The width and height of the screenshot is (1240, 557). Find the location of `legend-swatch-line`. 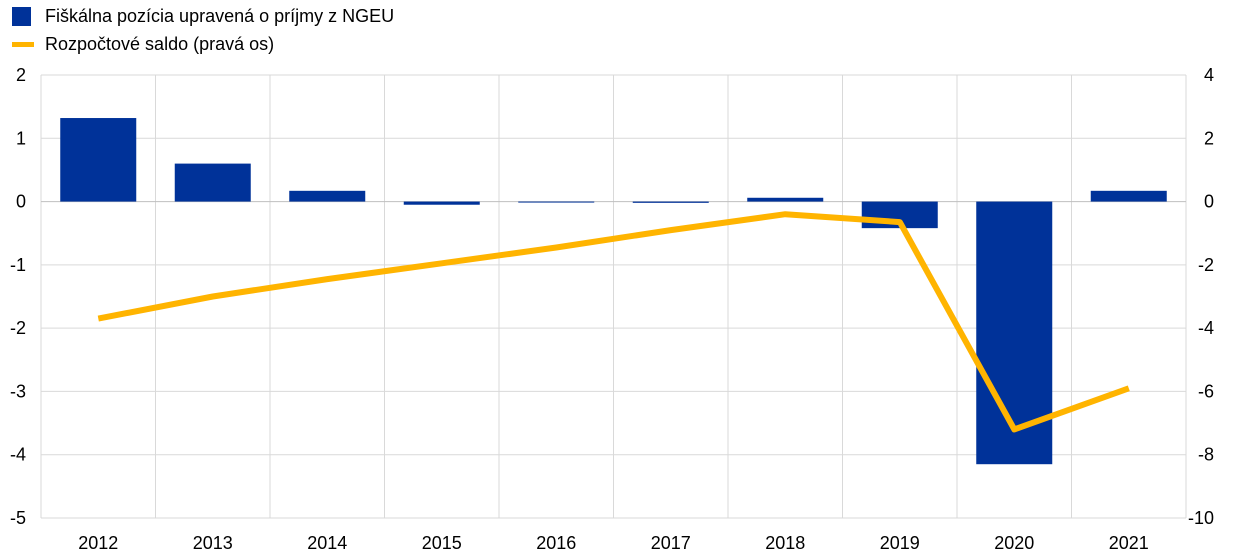

legend-swatch-line is located at coordinates (23, 44).